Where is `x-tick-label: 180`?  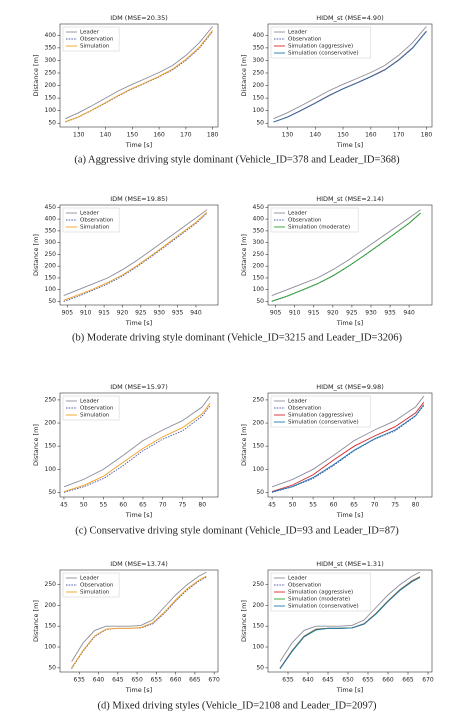
x-tick-label: 180 is located at coordinates (213, 135).